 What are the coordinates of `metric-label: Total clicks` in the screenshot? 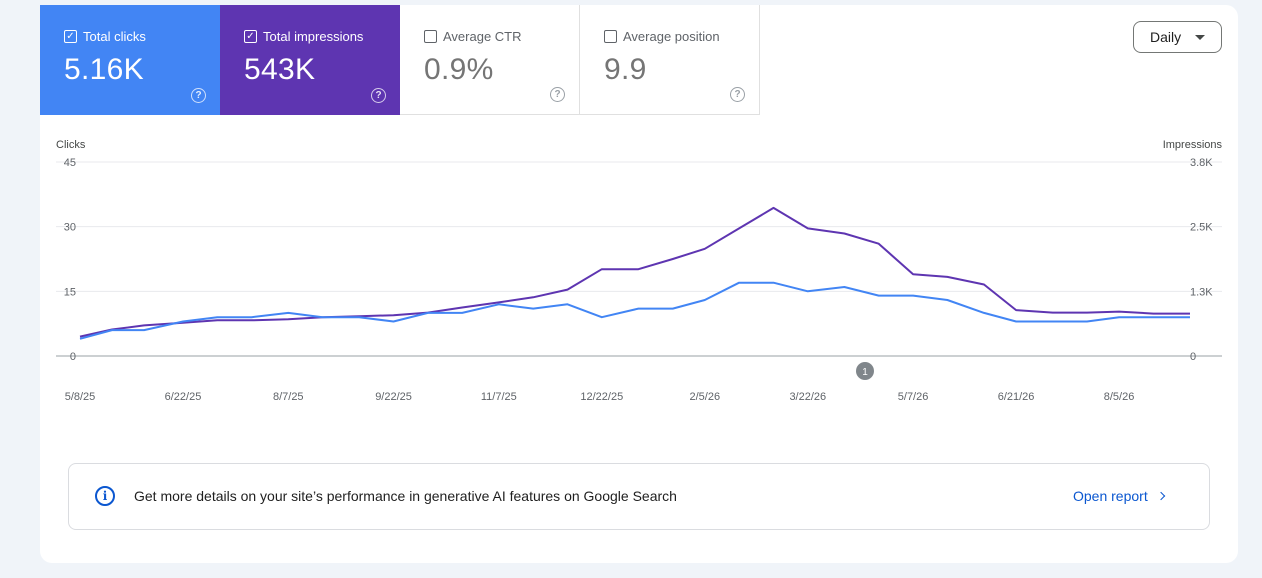 It's located at (114, 36).